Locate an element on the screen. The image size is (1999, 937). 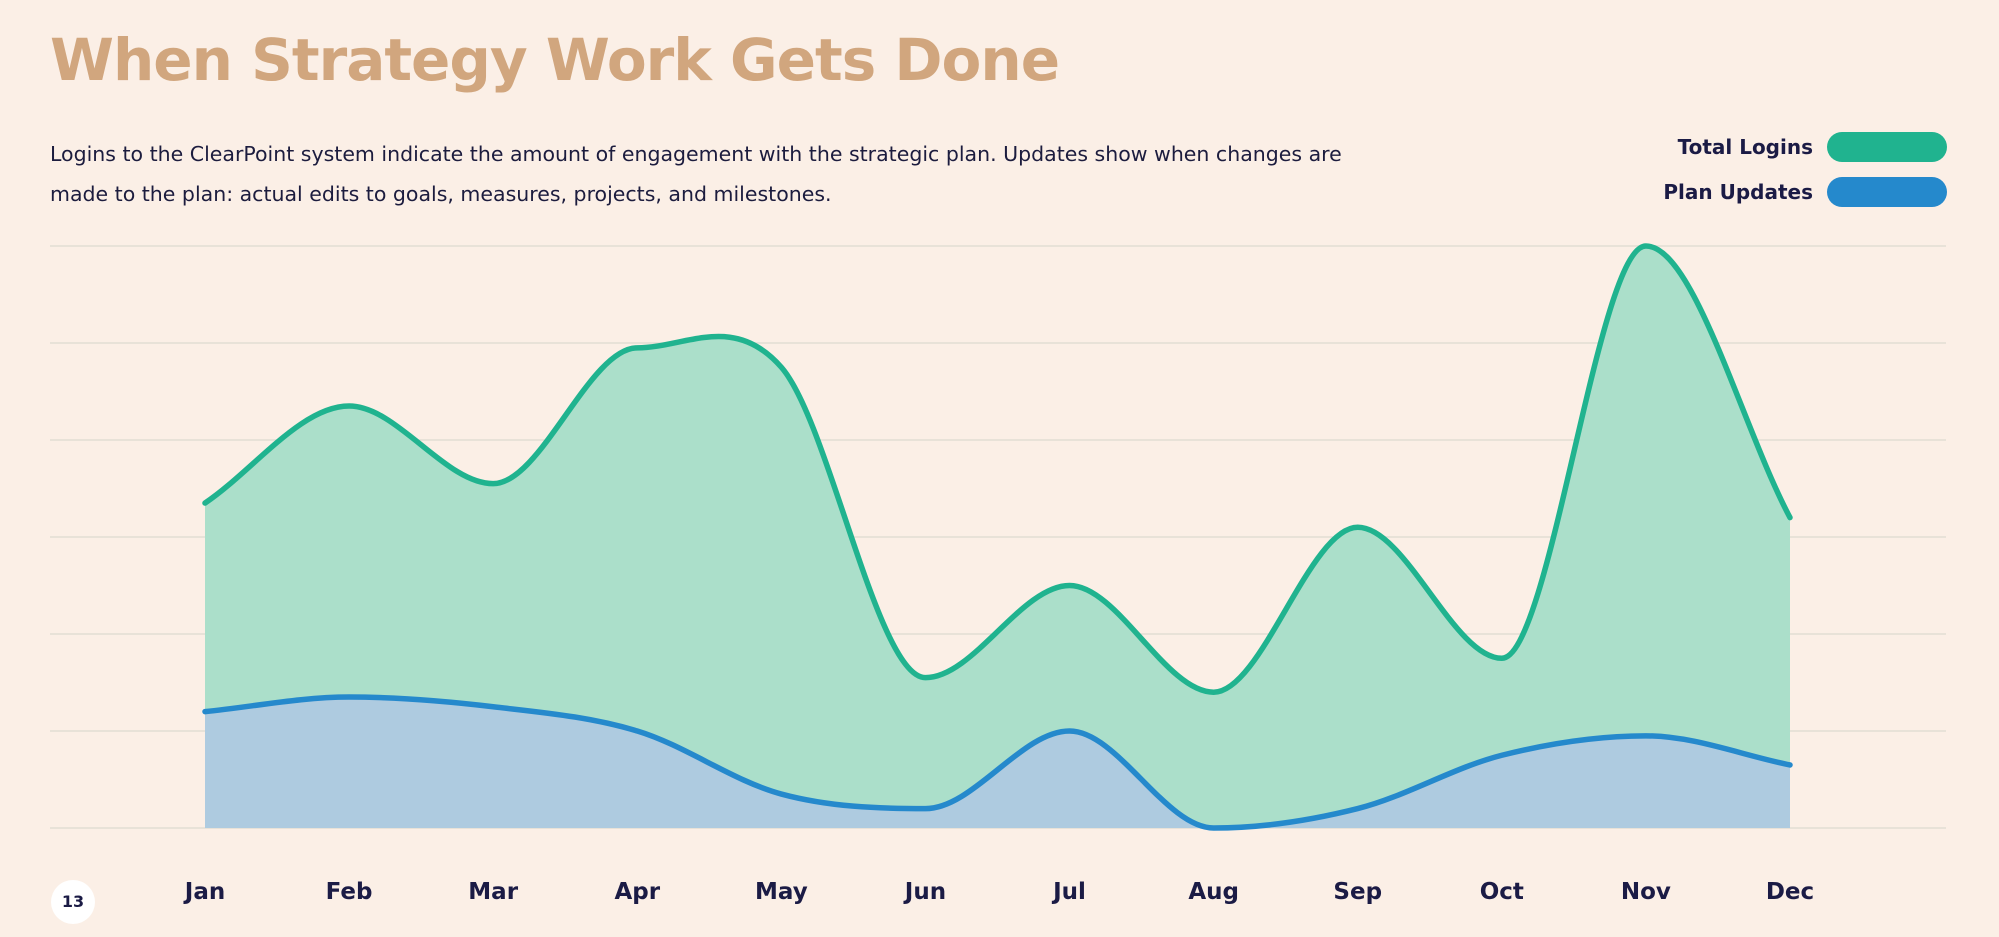
area-fill-plan-updates is located at coordinates (997, 762).